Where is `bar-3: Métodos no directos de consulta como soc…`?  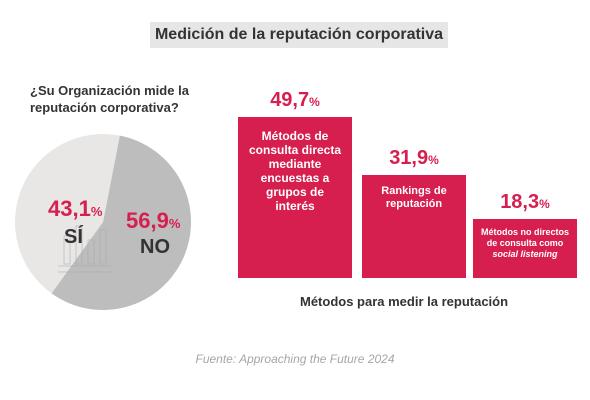 bar-3: Métodos no directos de consulta como soc… is located at coordinates (525, 248).